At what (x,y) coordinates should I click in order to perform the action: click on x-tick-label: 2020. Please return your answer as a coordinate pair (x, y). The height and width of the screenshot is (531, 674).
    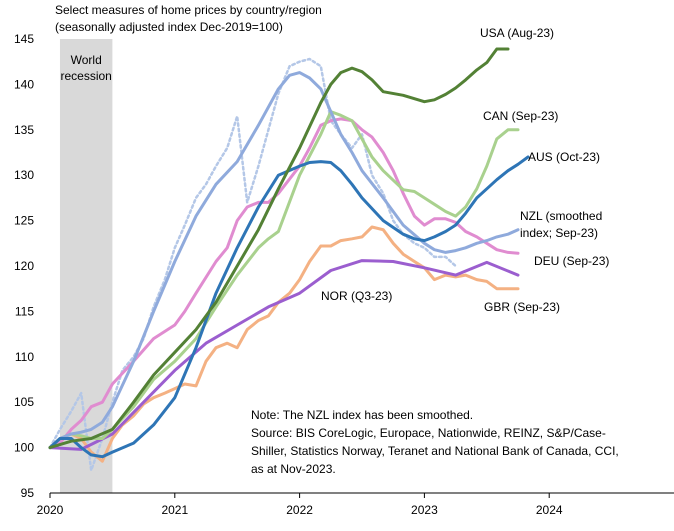
    Looking at the image, I should click on (50, 510).